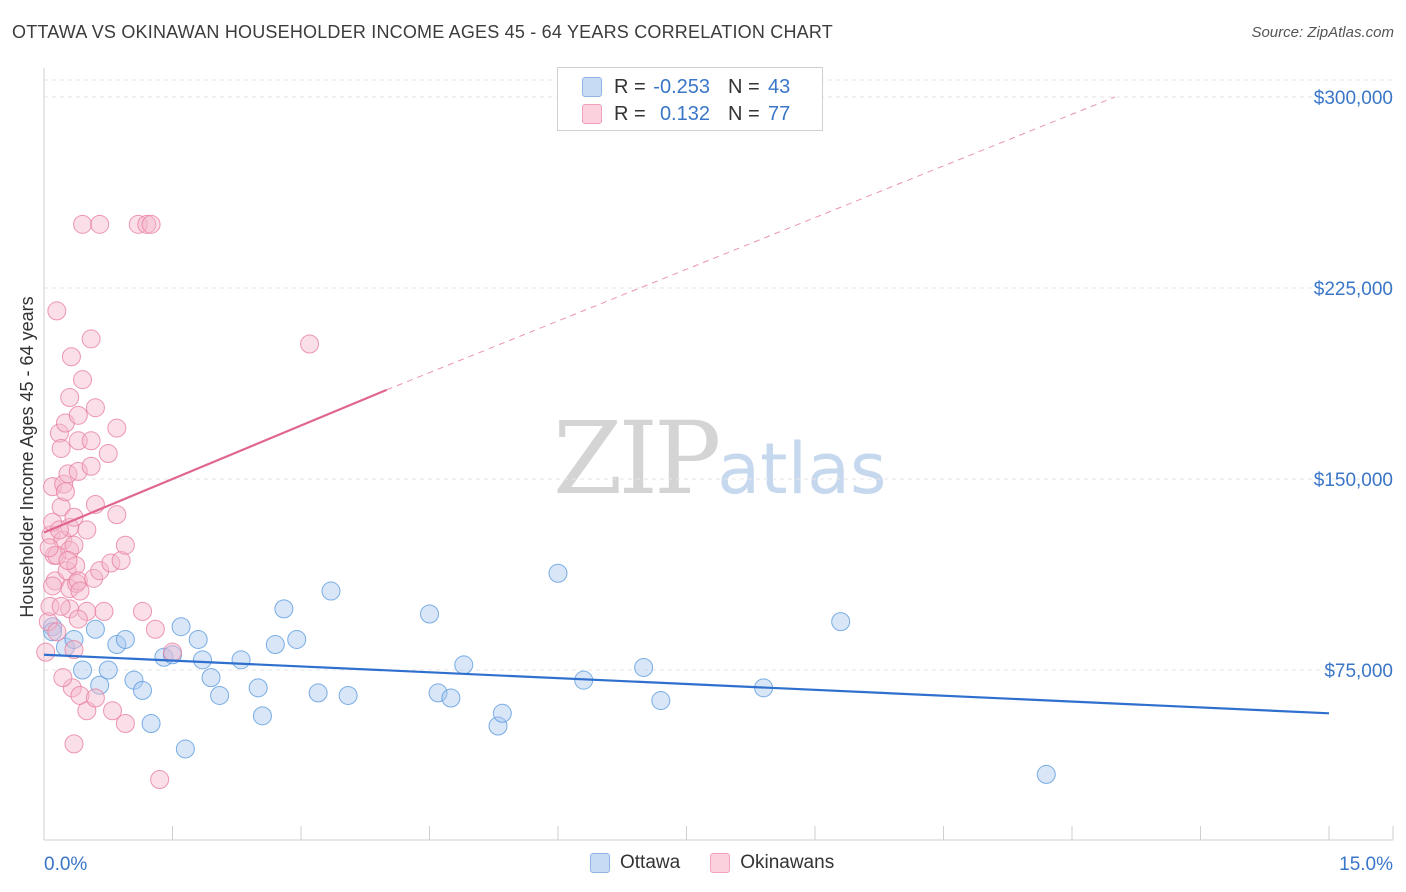 This screenshot has width=1406, height=892. Describe the element at coordinates (1353, 480) in the screenshot. I see `y-tick-label: $150,000` at that location.